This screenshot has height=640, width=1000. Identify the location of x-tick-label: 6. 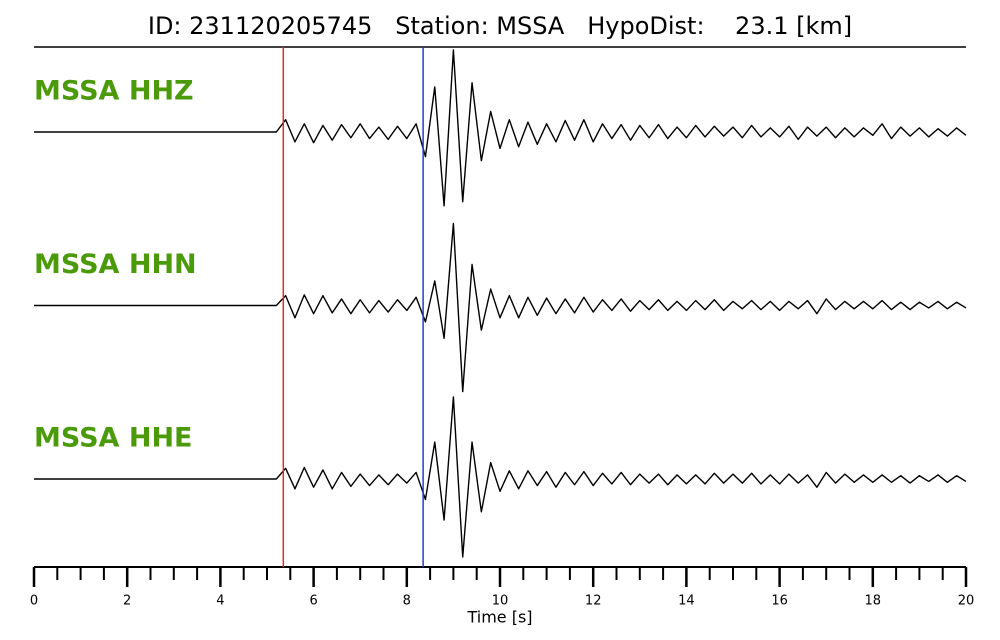
(313, 601).